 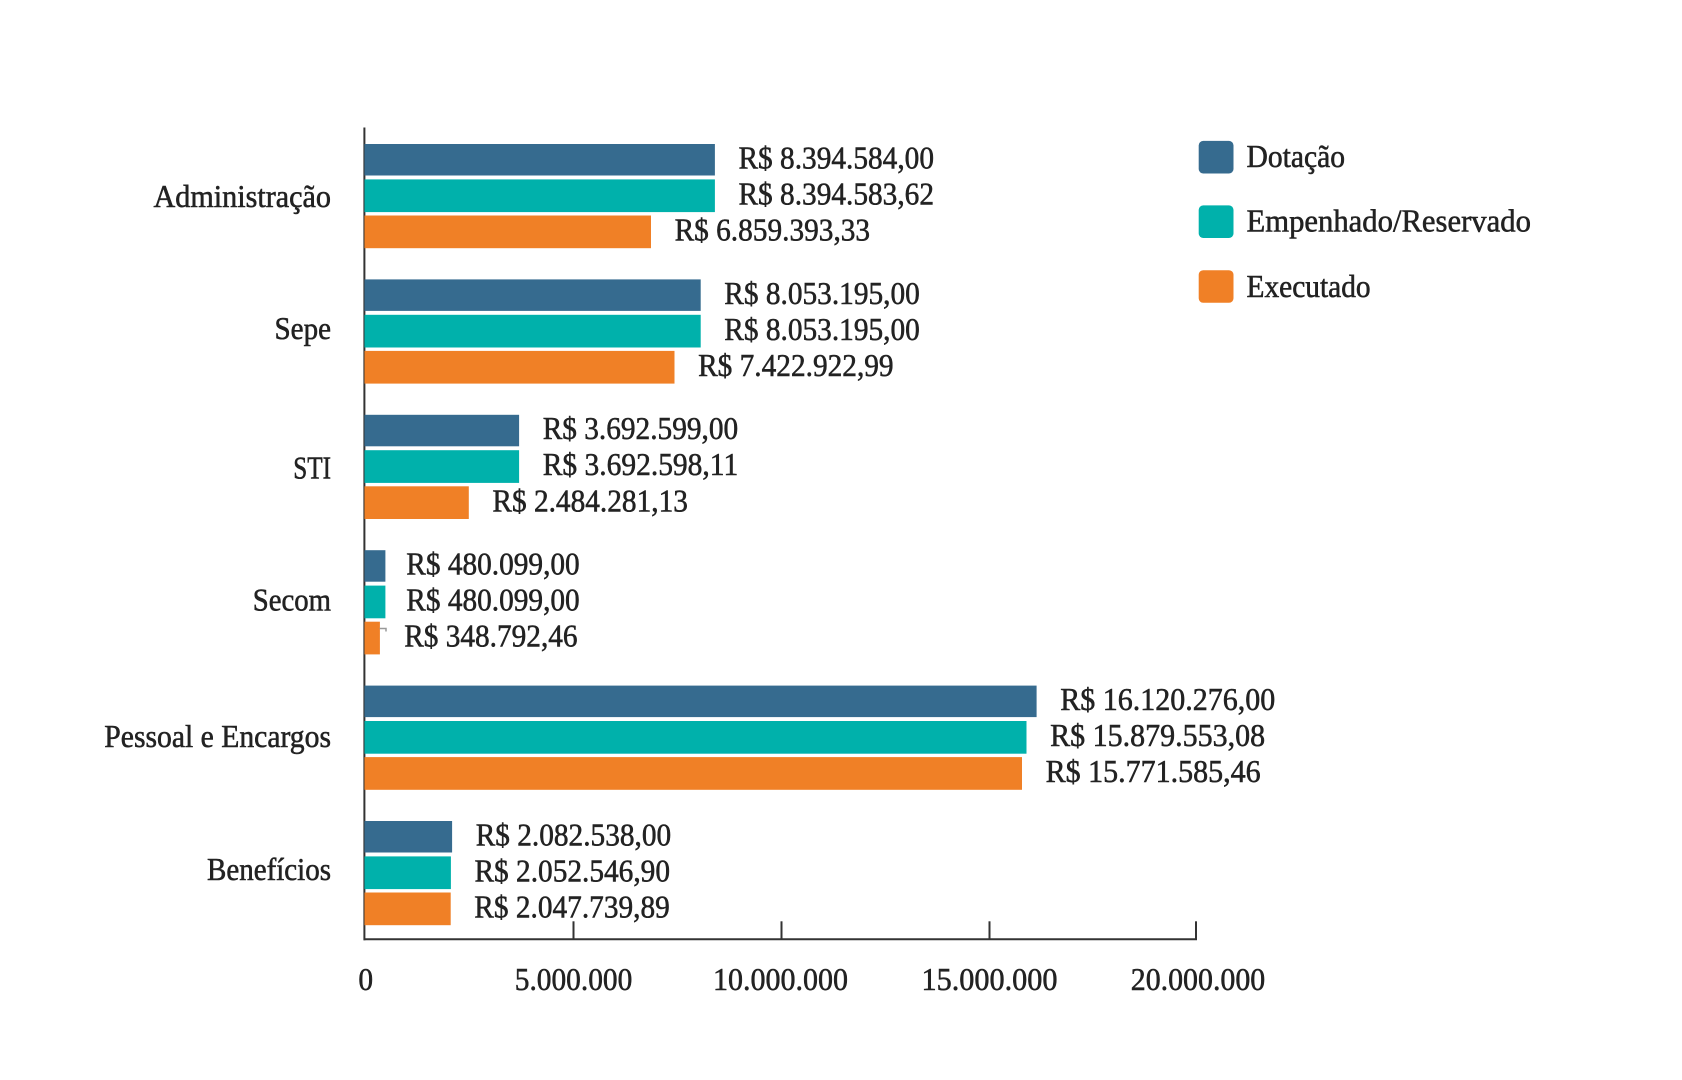 I want to click on svg-text: 20.000.000, so click(x=1198, y=979).